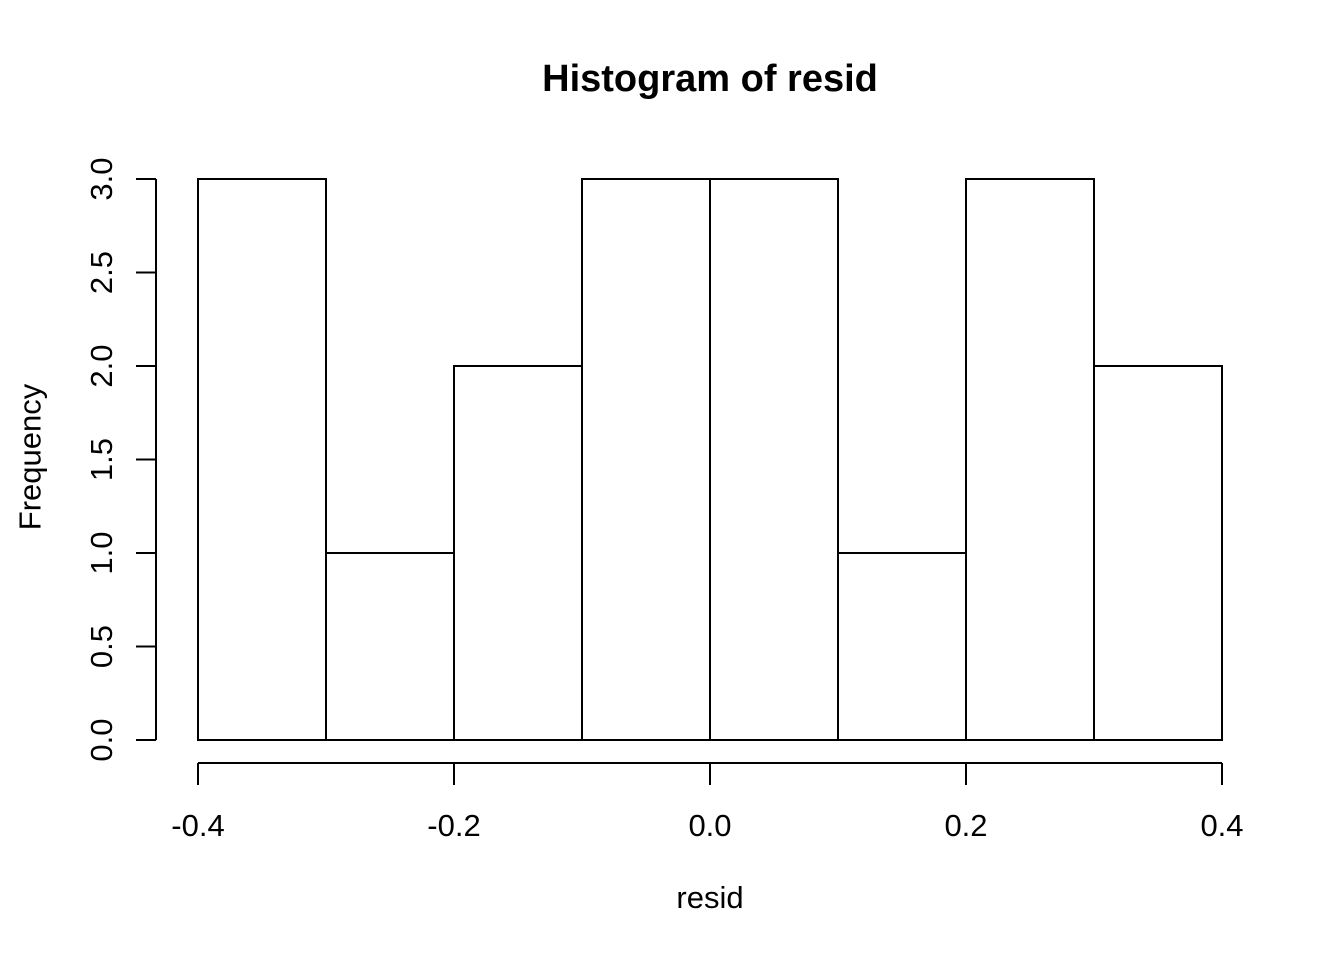 This screenshot has height=960, width=1344. What do you see at coordinates (709, 825) in the screenshot?
I see `x-tick-label: 0.0` at bounding box center [709, 825].